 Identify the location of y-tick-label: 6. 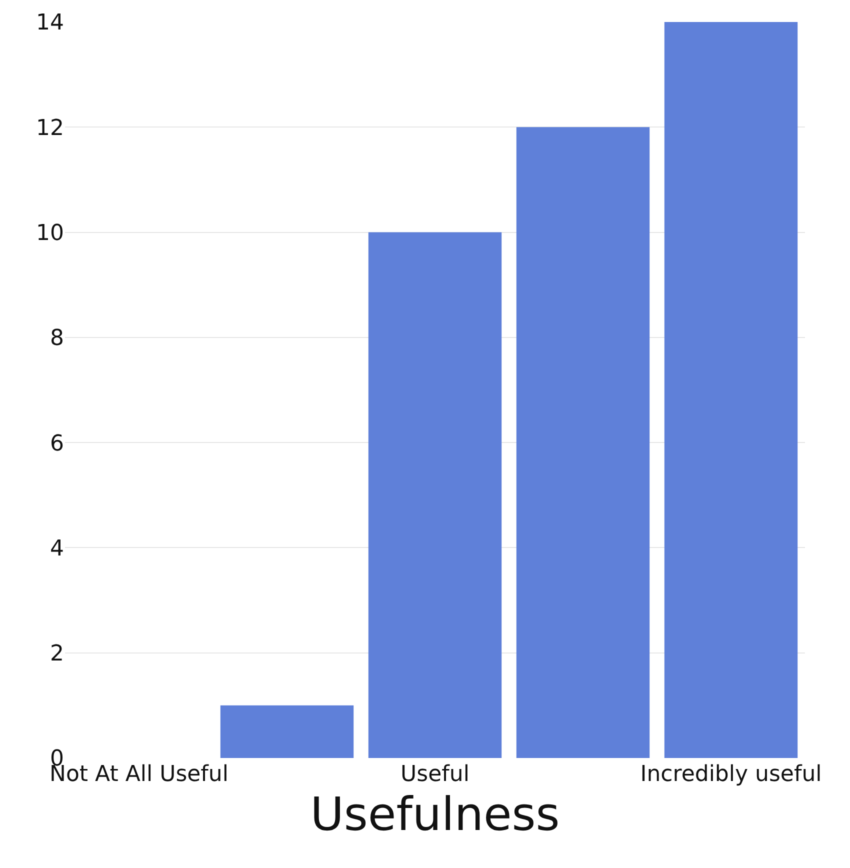
(57, 443).